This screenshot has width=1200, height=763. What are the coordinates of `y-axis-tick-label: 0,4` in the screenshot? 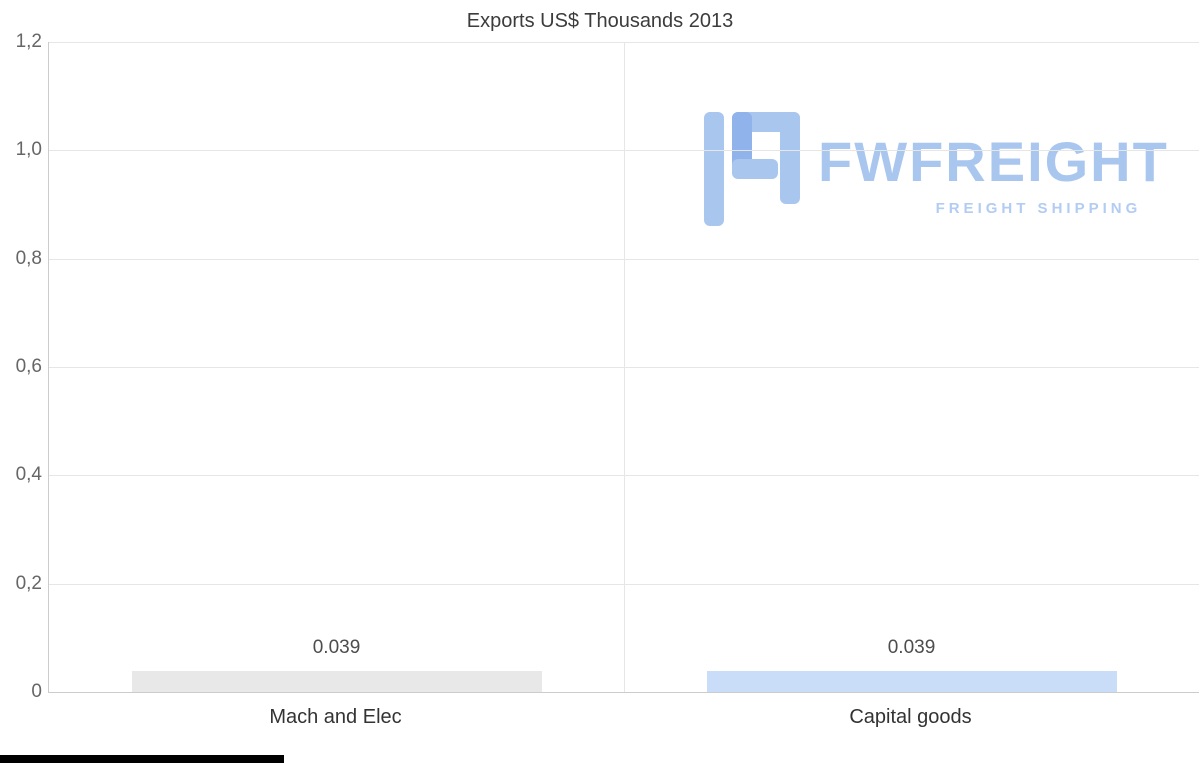 It's located at (28, 474).